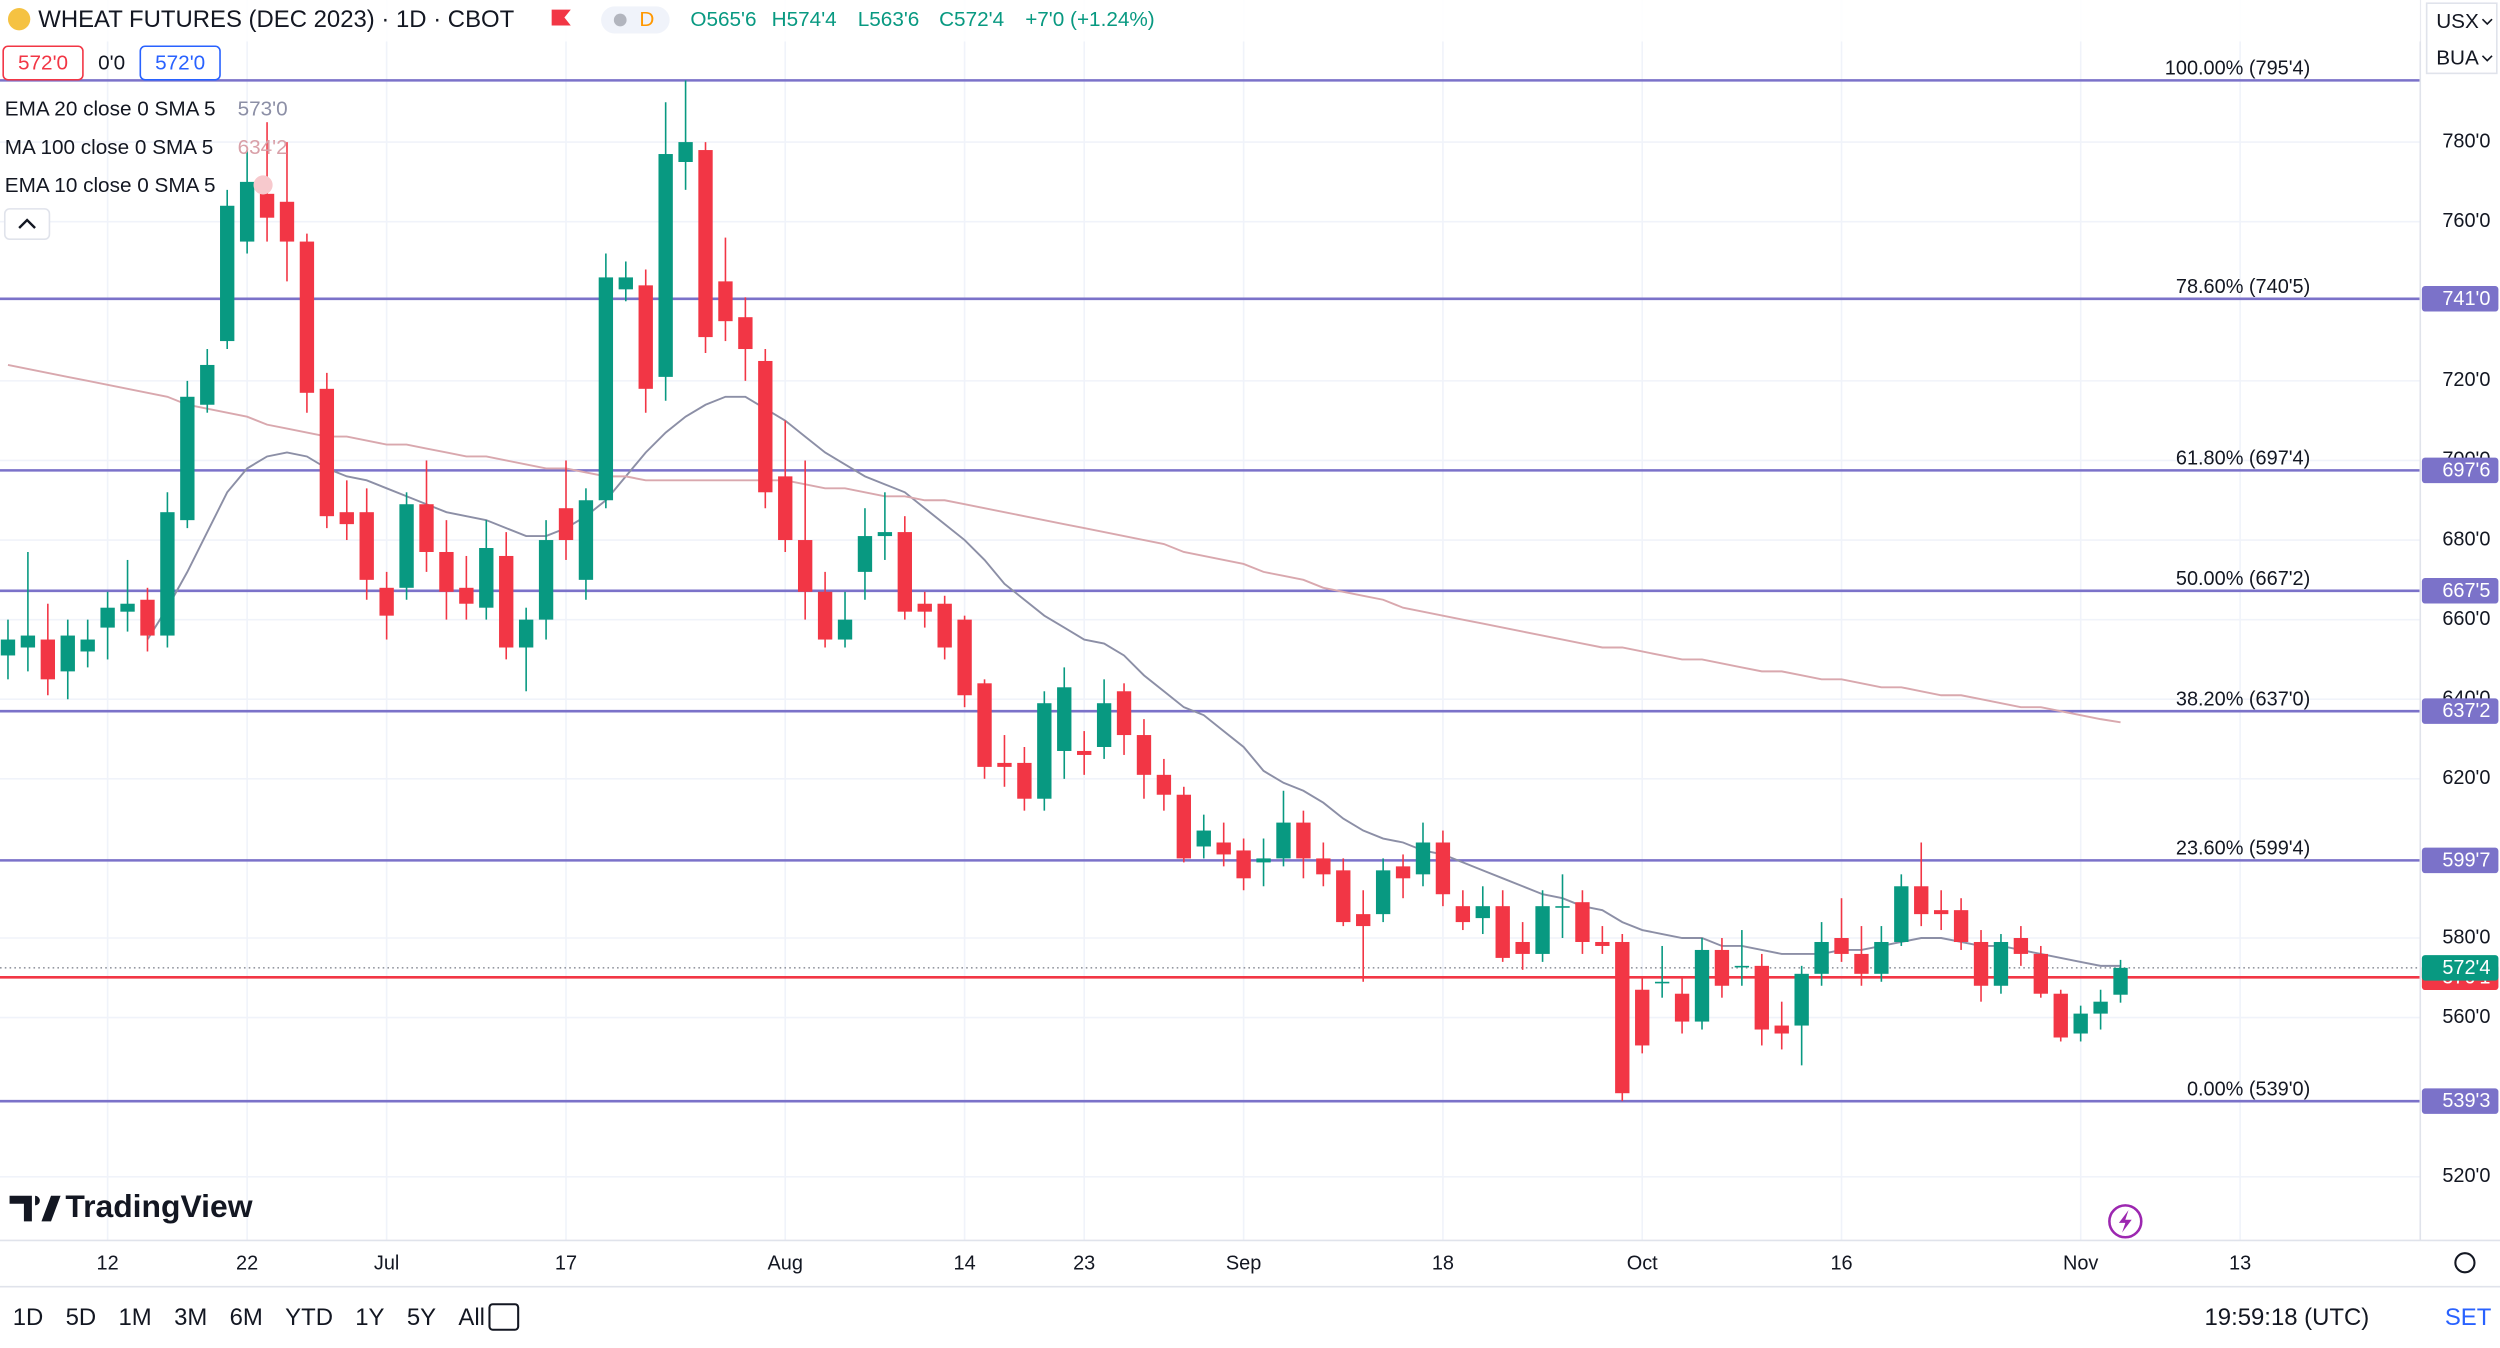 Image resolution: width=2500 pixels, height=1348 pixels. What do you see at coordinates (35, 1208) in the screenshot?
I see `tv-logo` at bounding box center [35, 1208].